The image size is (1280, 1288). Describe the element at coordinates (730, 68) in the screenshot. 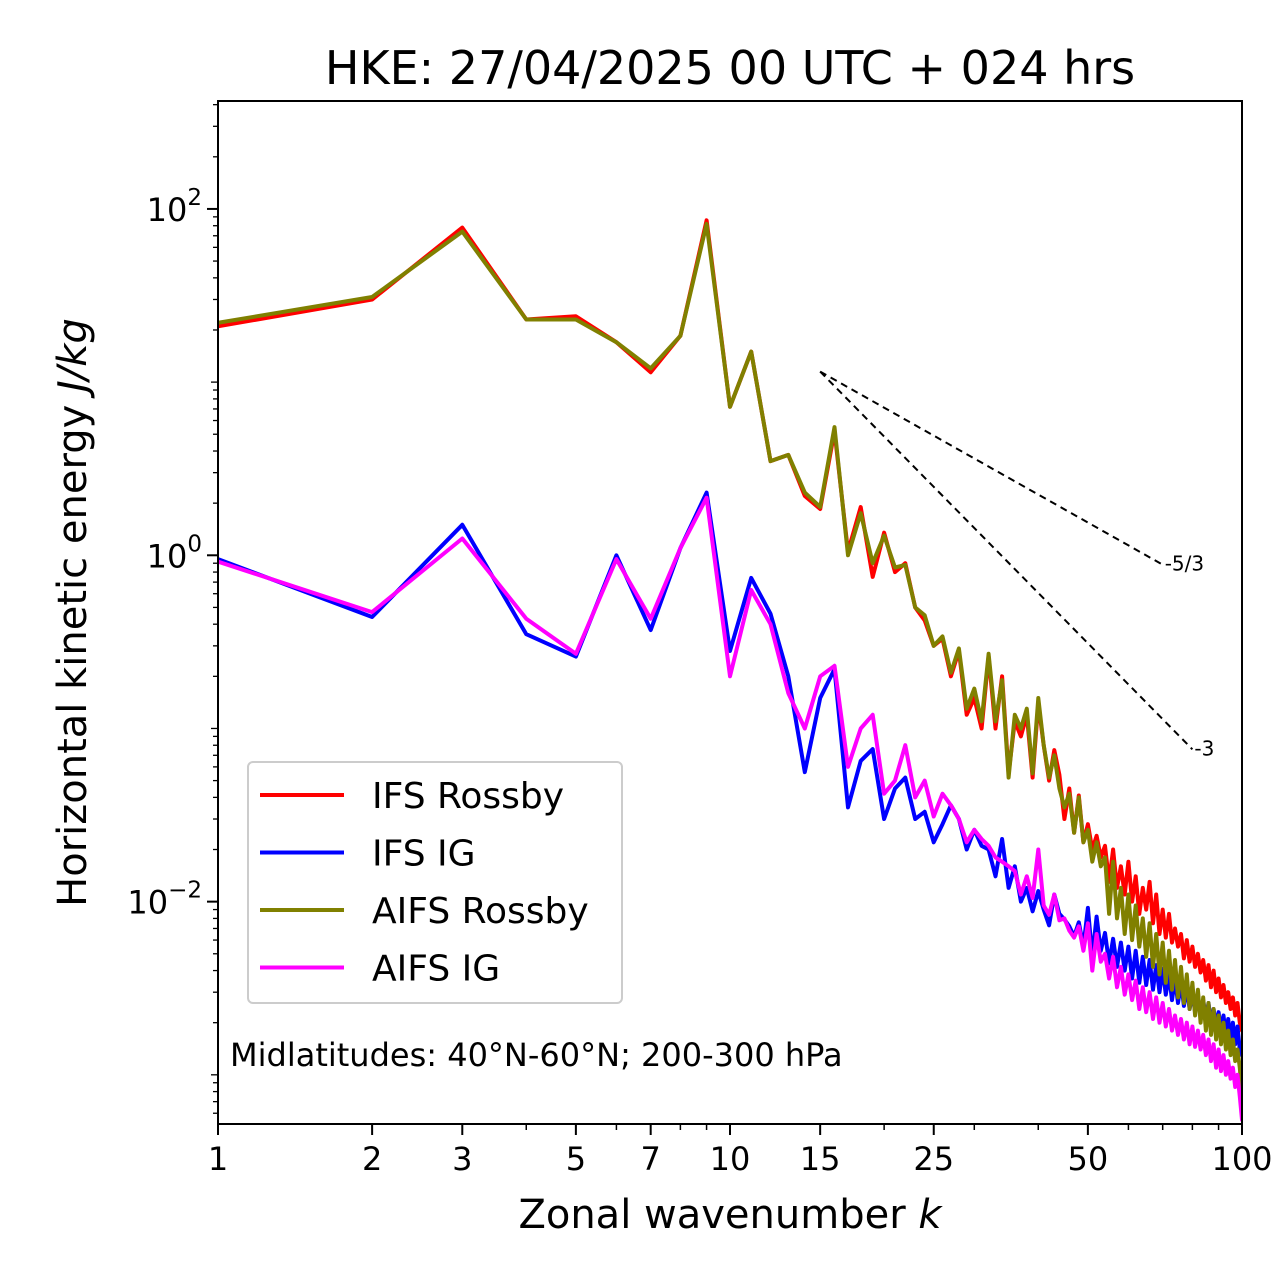

I see `chart-title: HKE: 27/04/2025 00 UTC + 024 hrs` at that location.